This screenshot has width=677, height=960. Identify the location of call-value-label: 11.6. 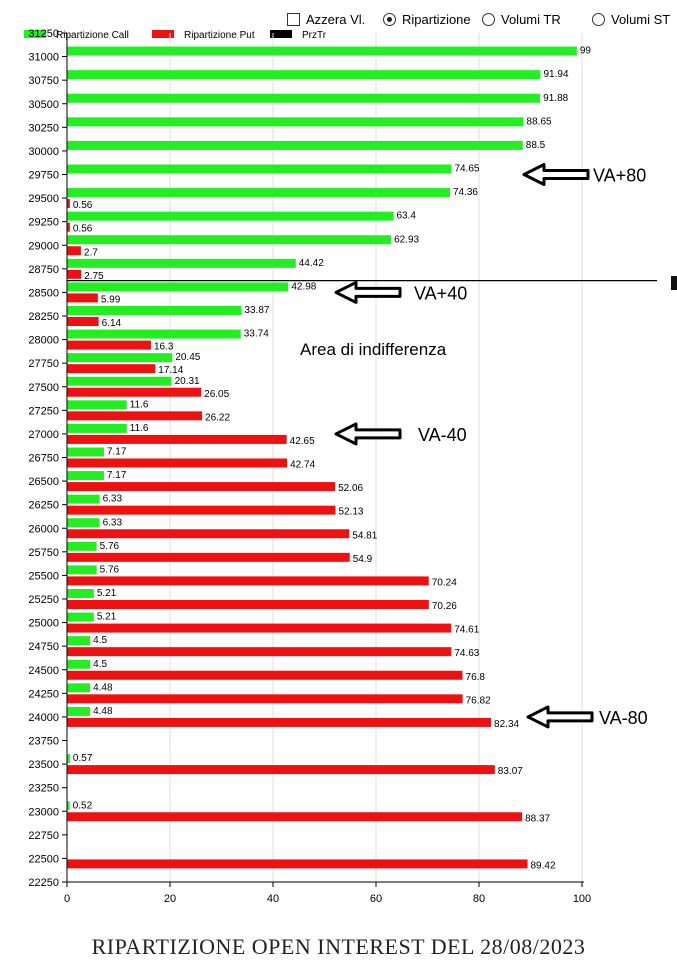
(139, 428).